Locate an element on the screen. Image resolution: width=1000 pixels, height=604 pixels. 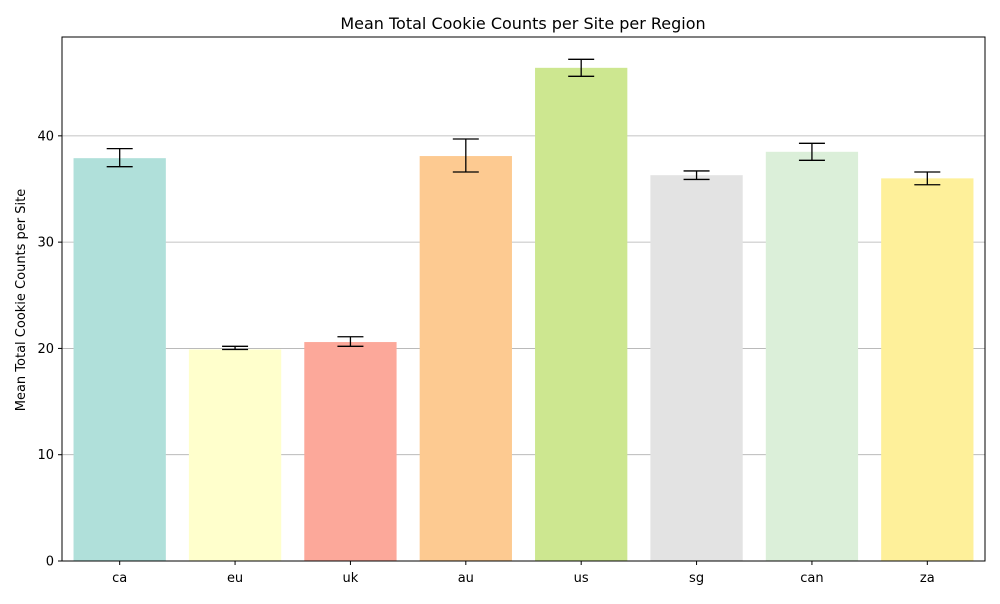
bar-uk is located at coordinates (350, 451).